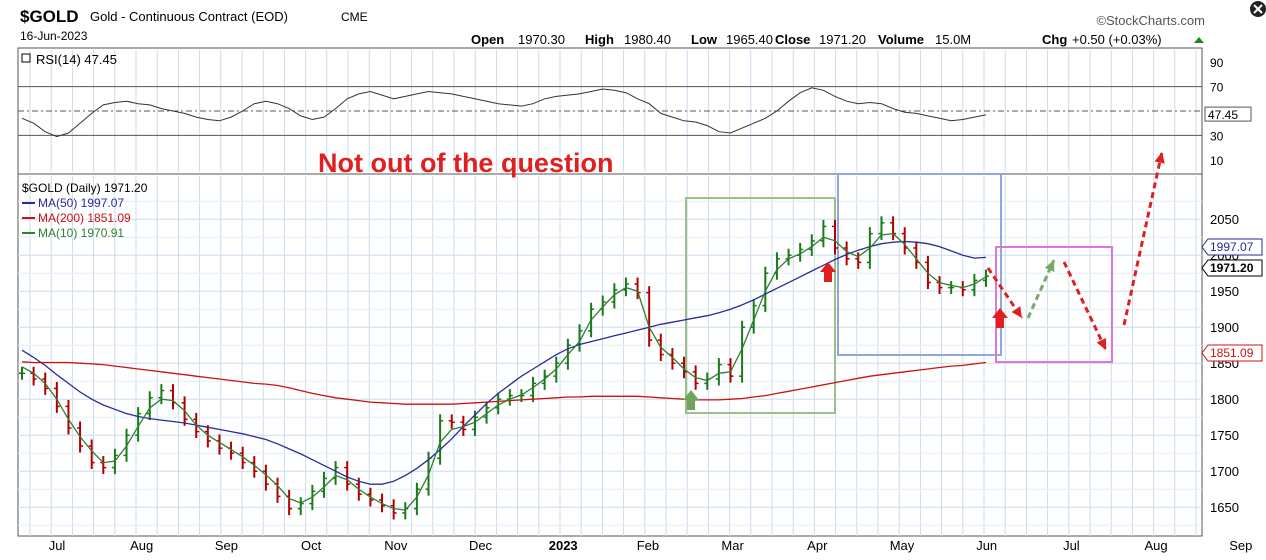 This screenshot has height=560, width=1266. Describe the element at coordinates (504, 112) in the screenshot. I see `rsi-line` at that location.